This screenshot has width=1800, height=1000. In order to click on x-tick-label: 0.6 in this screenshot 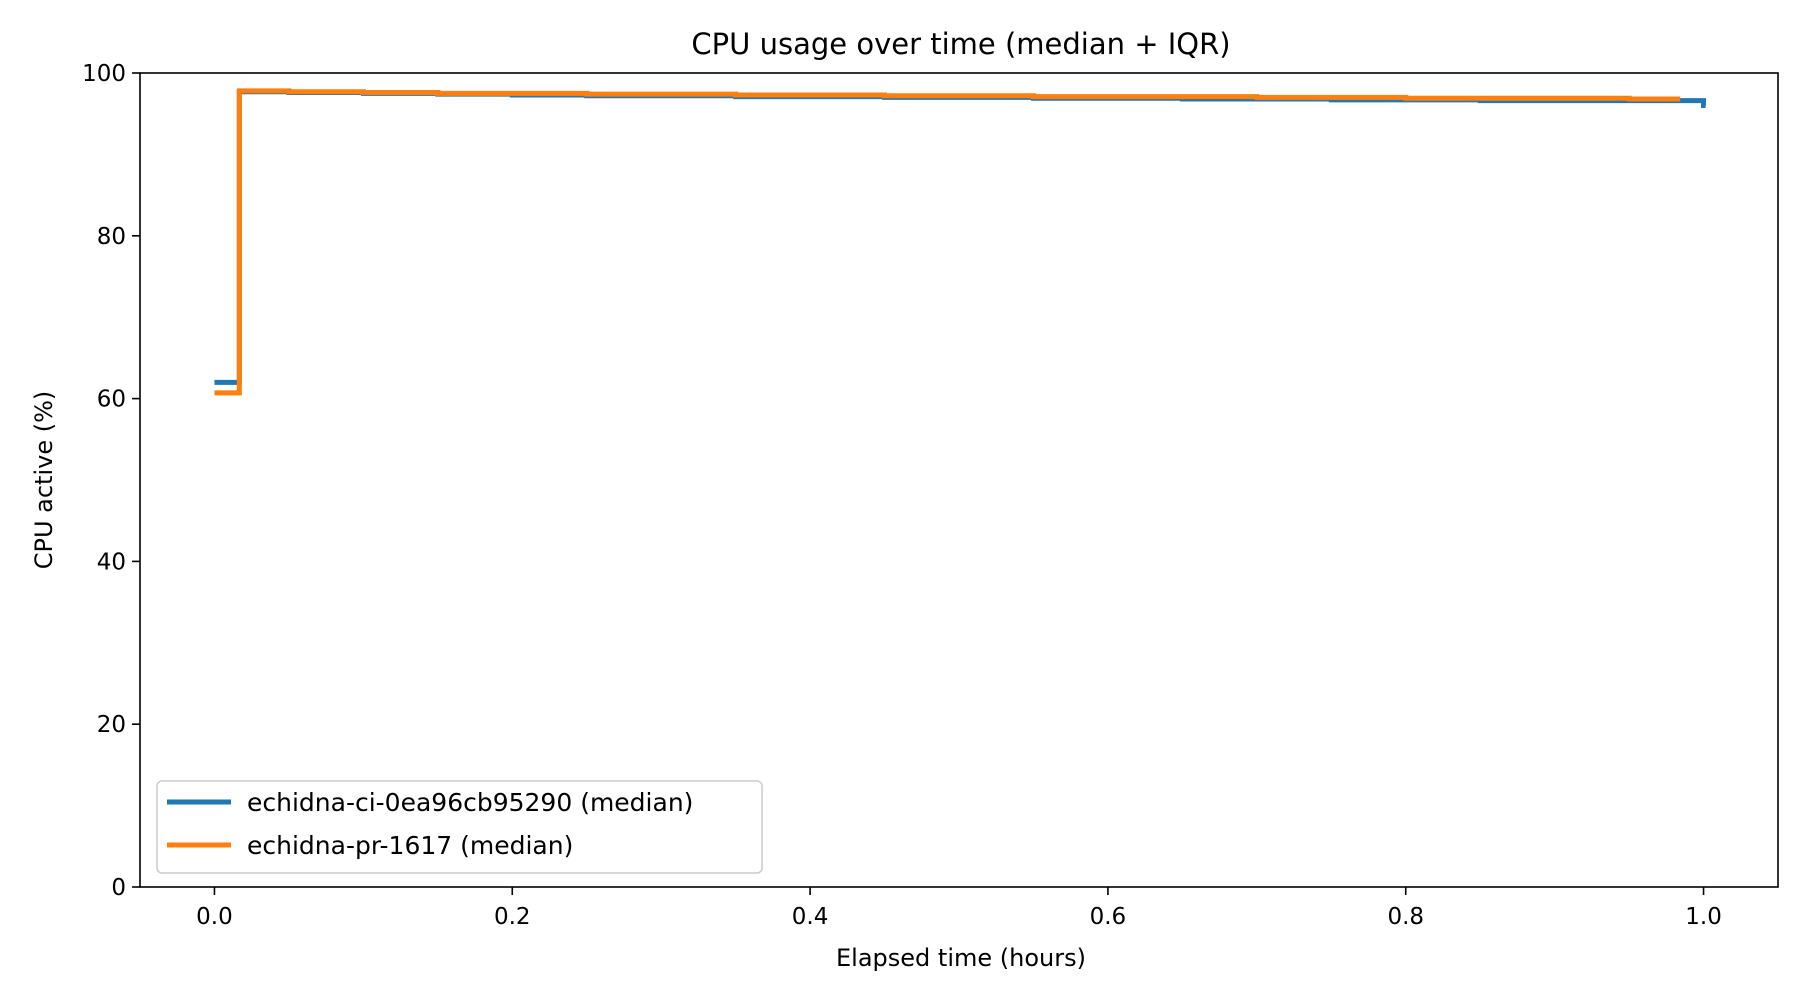, I will do `click(1108, 917)`.